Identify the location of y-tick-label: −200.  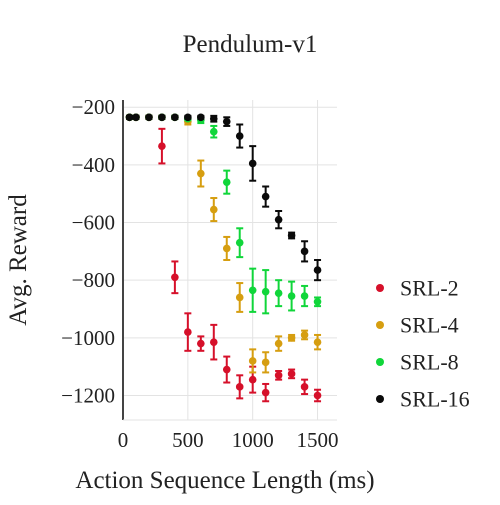
(93, 107).